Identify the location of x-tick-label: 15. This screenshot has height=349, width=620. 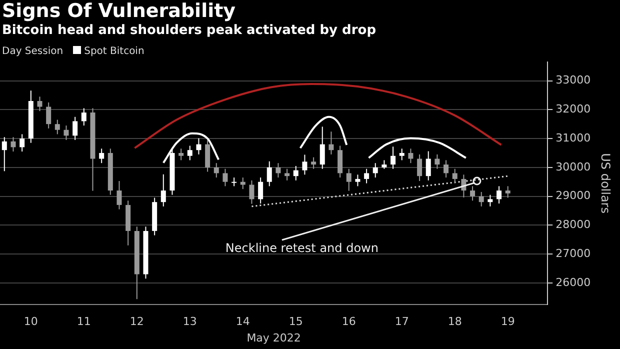
(295, 321).